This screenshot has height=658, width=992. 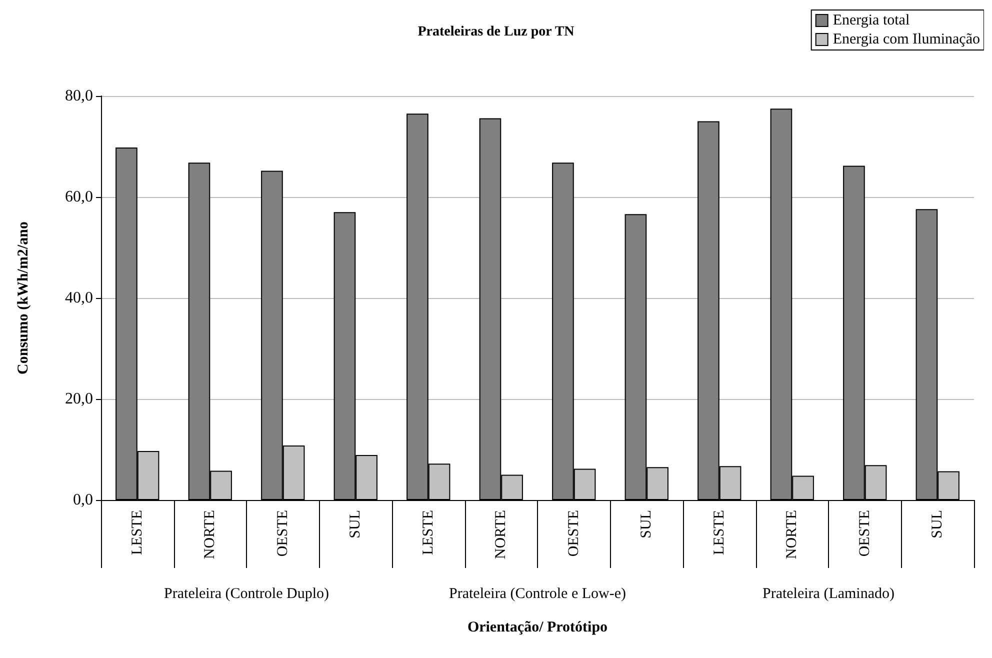 What do you see at coordinates (871, 20) in the screenshot?
I see `legend-label: Energia total` at bounding box center [871, 20].